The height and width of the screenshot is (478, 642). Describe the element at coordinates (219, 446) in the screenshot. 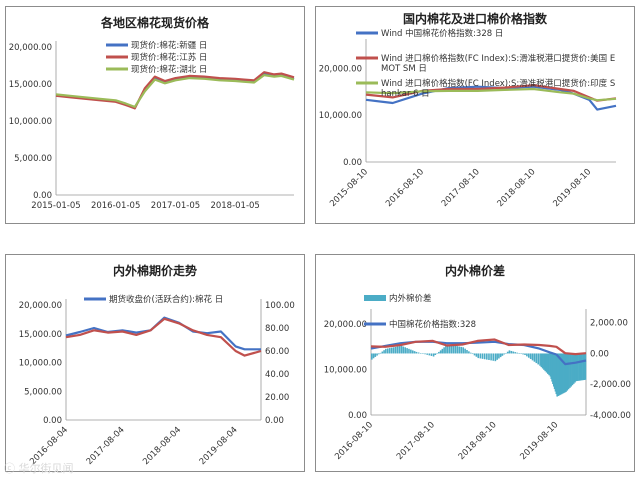

I see `x-tick-label: 2019-08-04` at that location.